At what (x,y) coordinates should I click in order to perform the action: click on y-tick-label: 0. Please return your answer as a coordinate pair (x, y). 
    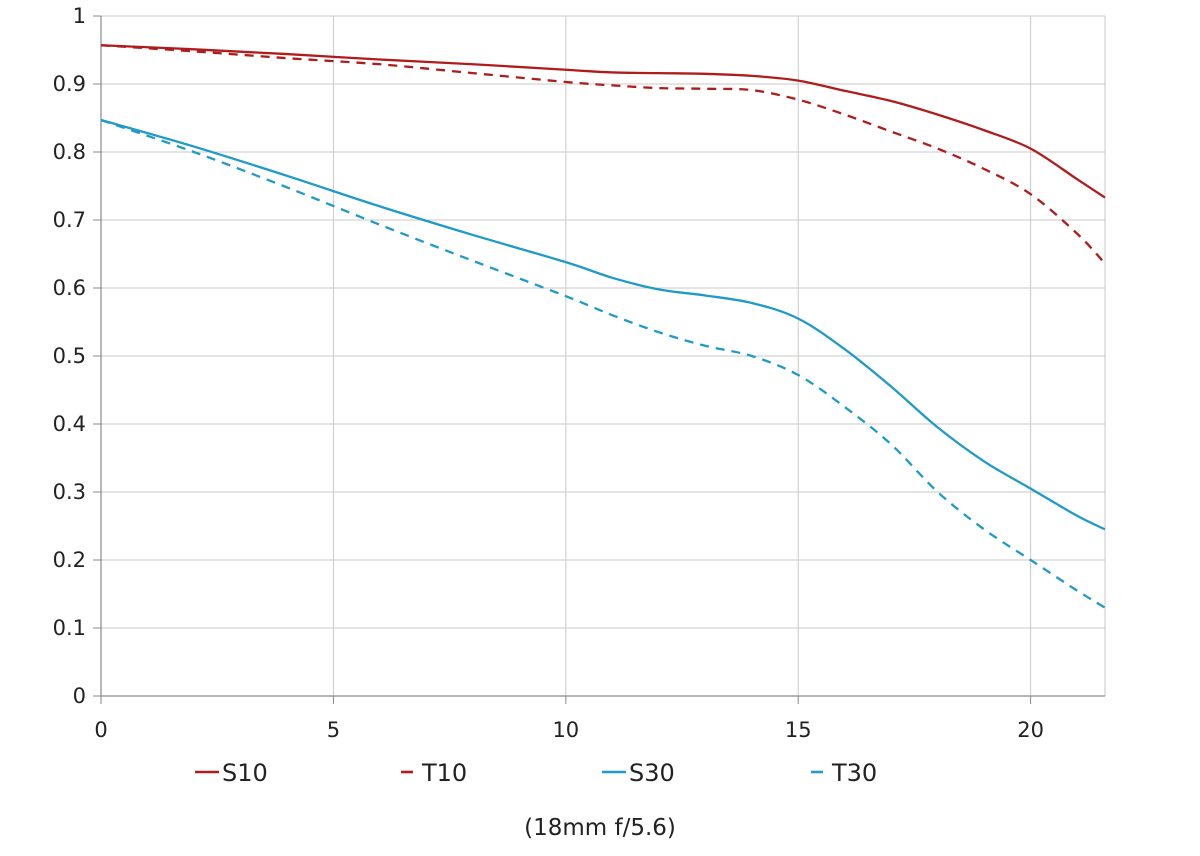
    Looking at the image, I should click on (79, 696).